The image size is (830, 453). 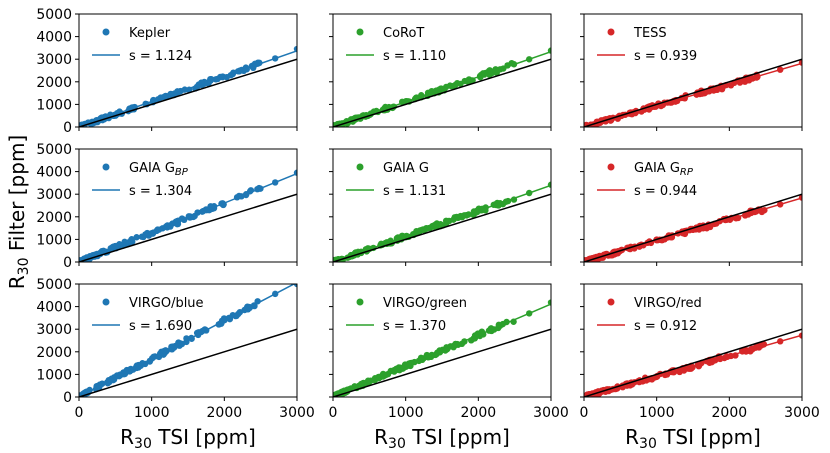 I want to click on legend-slope-label: s = 1.110, so click(x=414, y=56).